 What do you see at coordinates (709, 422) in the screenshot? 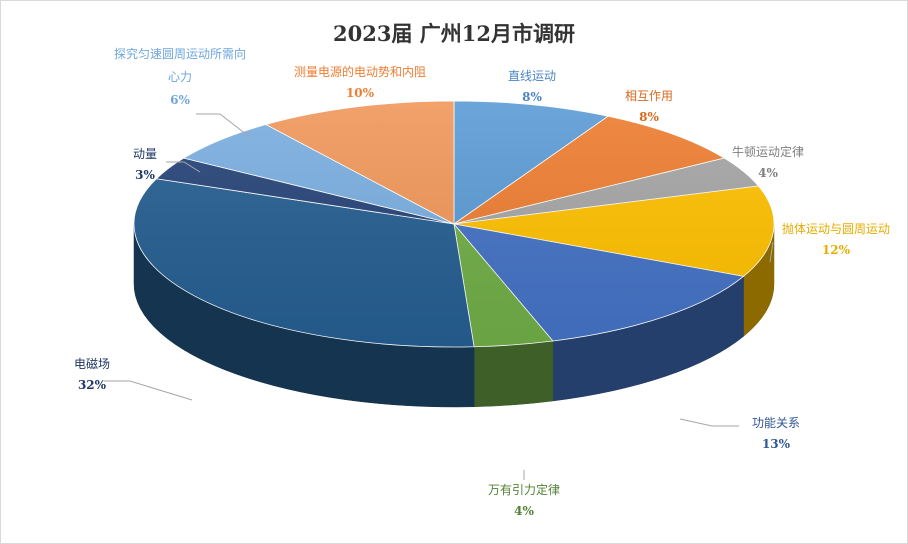
I see `slice-5-leader` at bounding box center [709, 422].